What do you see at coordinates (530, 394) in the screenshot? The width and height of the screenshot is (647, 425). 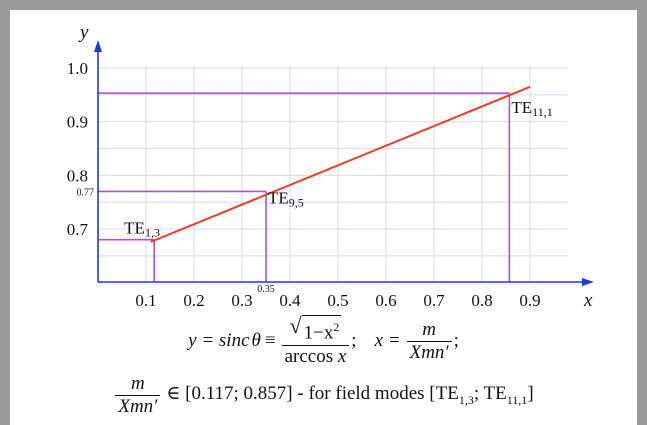 I see `formula-range-close: ]` at bounding box center [530, 394].